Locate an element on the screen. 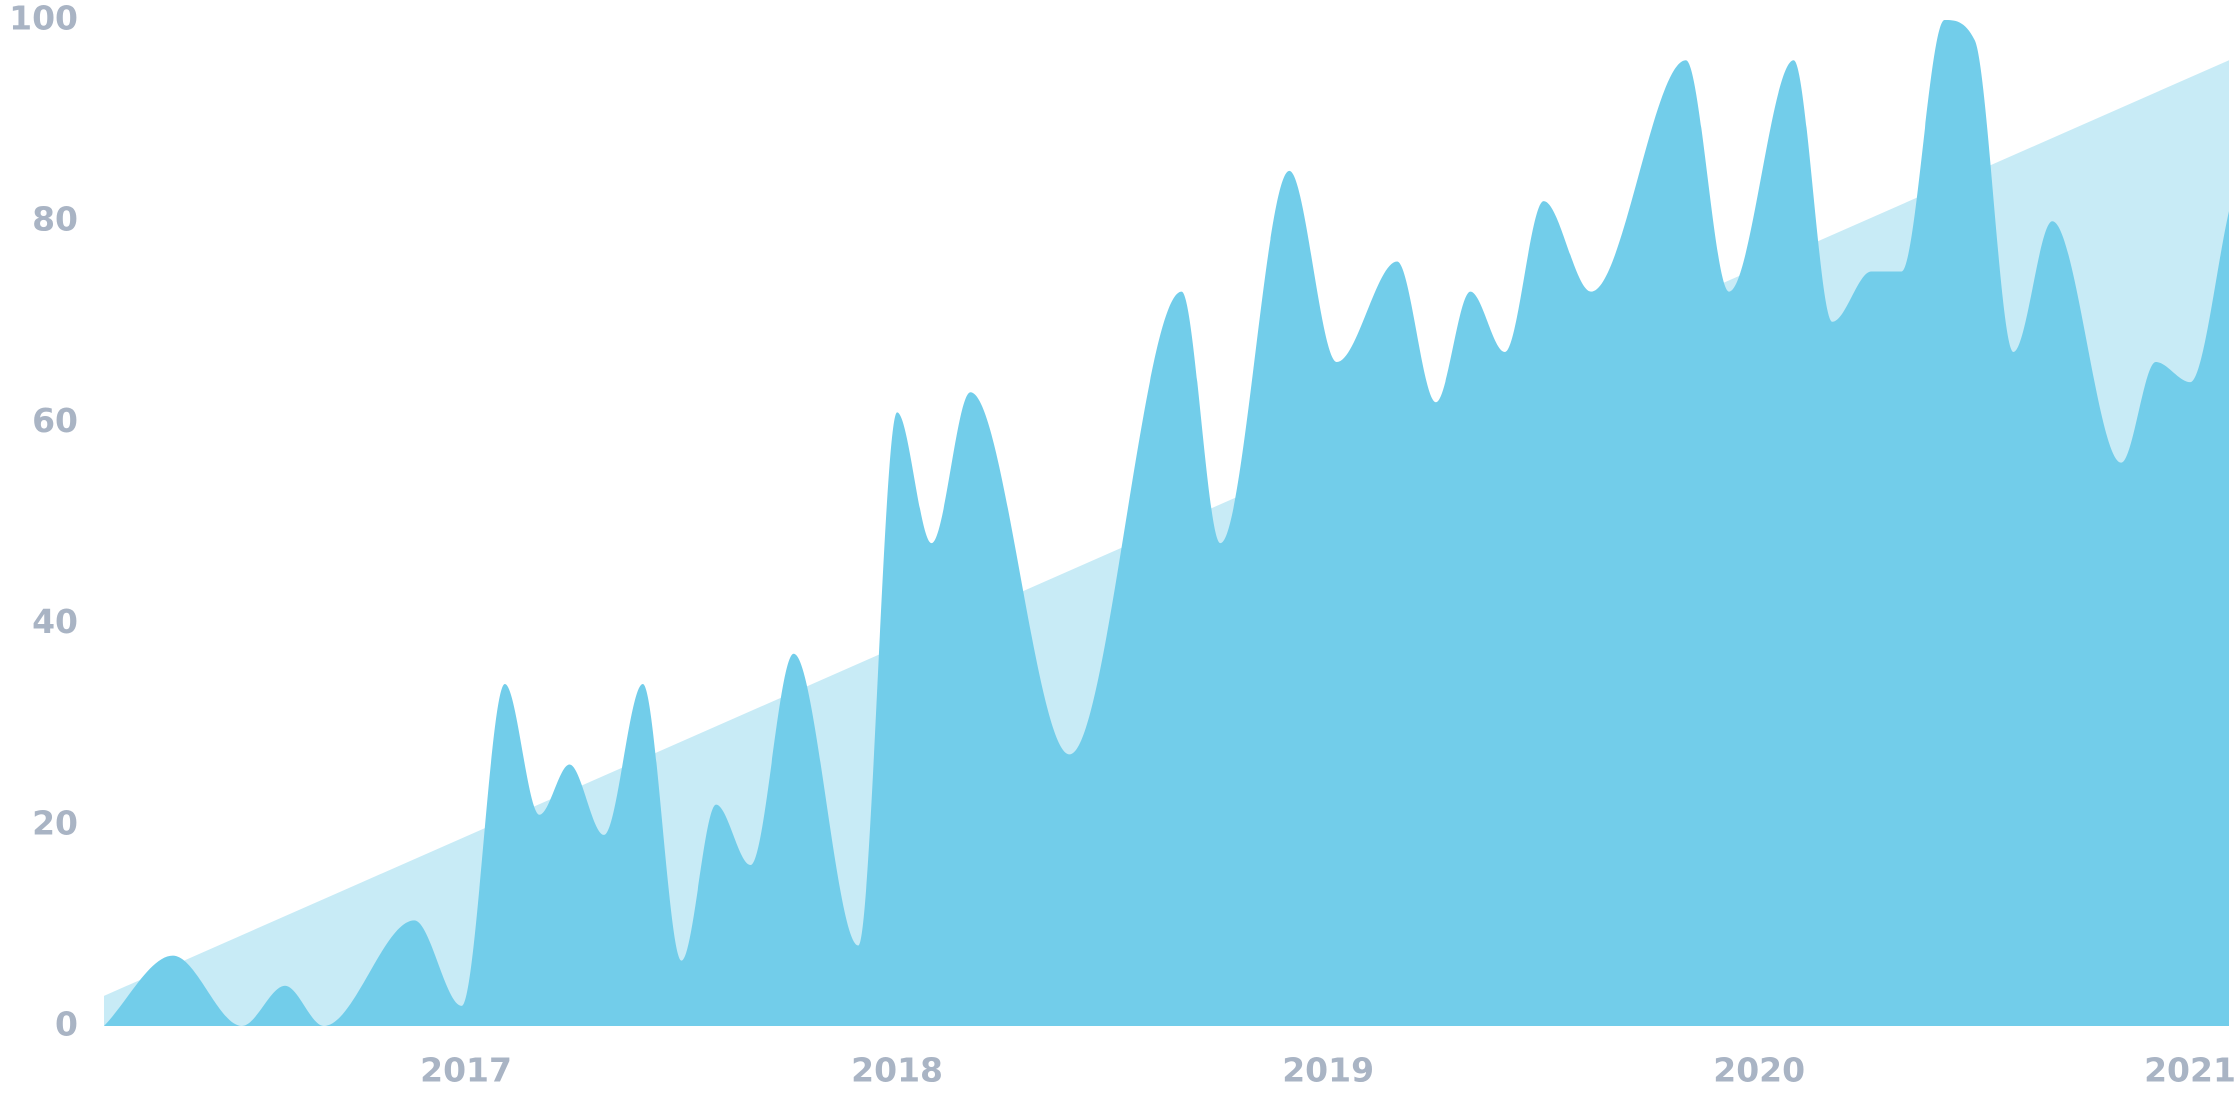 Image resolution: width=2240 pixels, height=1120 pixels. x-tick-label: 2018 is located at coordinates (897, 1070).